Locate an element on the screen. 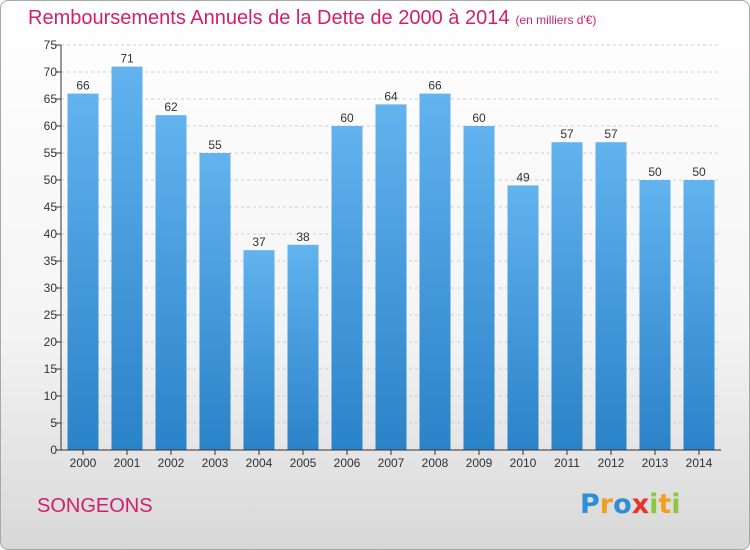  y-tick-label: 40 is located at coordinates (51, 234).